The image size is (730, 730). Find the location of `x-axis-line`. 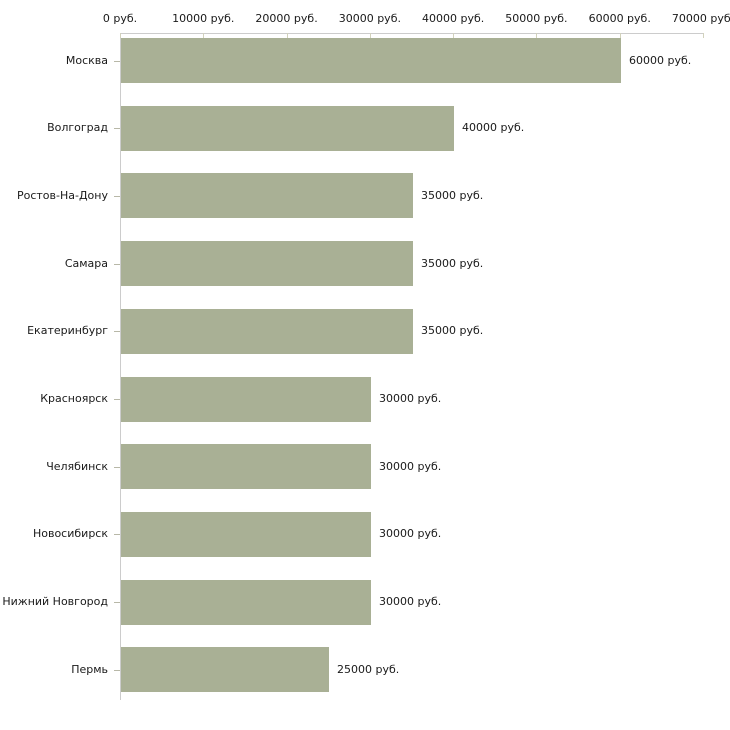

x-axis-line is located at coordinates (411, 33).